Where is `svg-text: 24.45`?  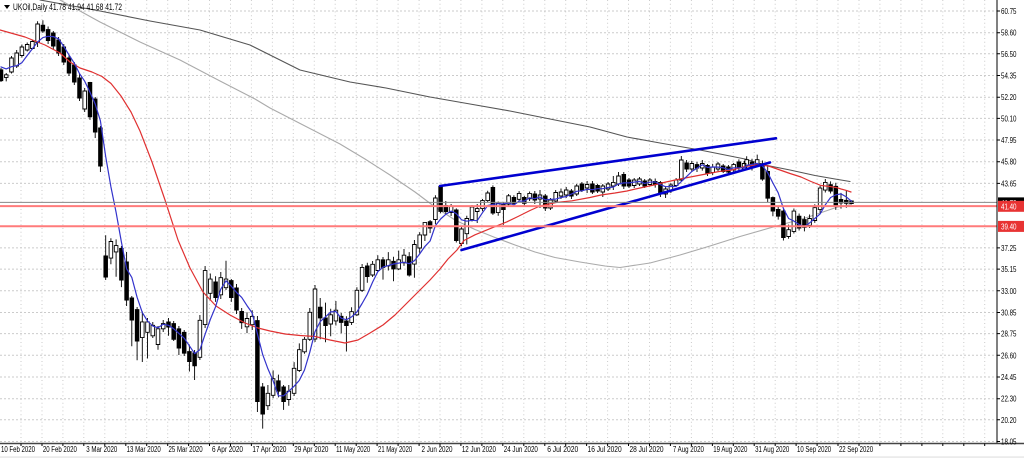 svg-text: 24.45 is located at coordinates (1009, 377).